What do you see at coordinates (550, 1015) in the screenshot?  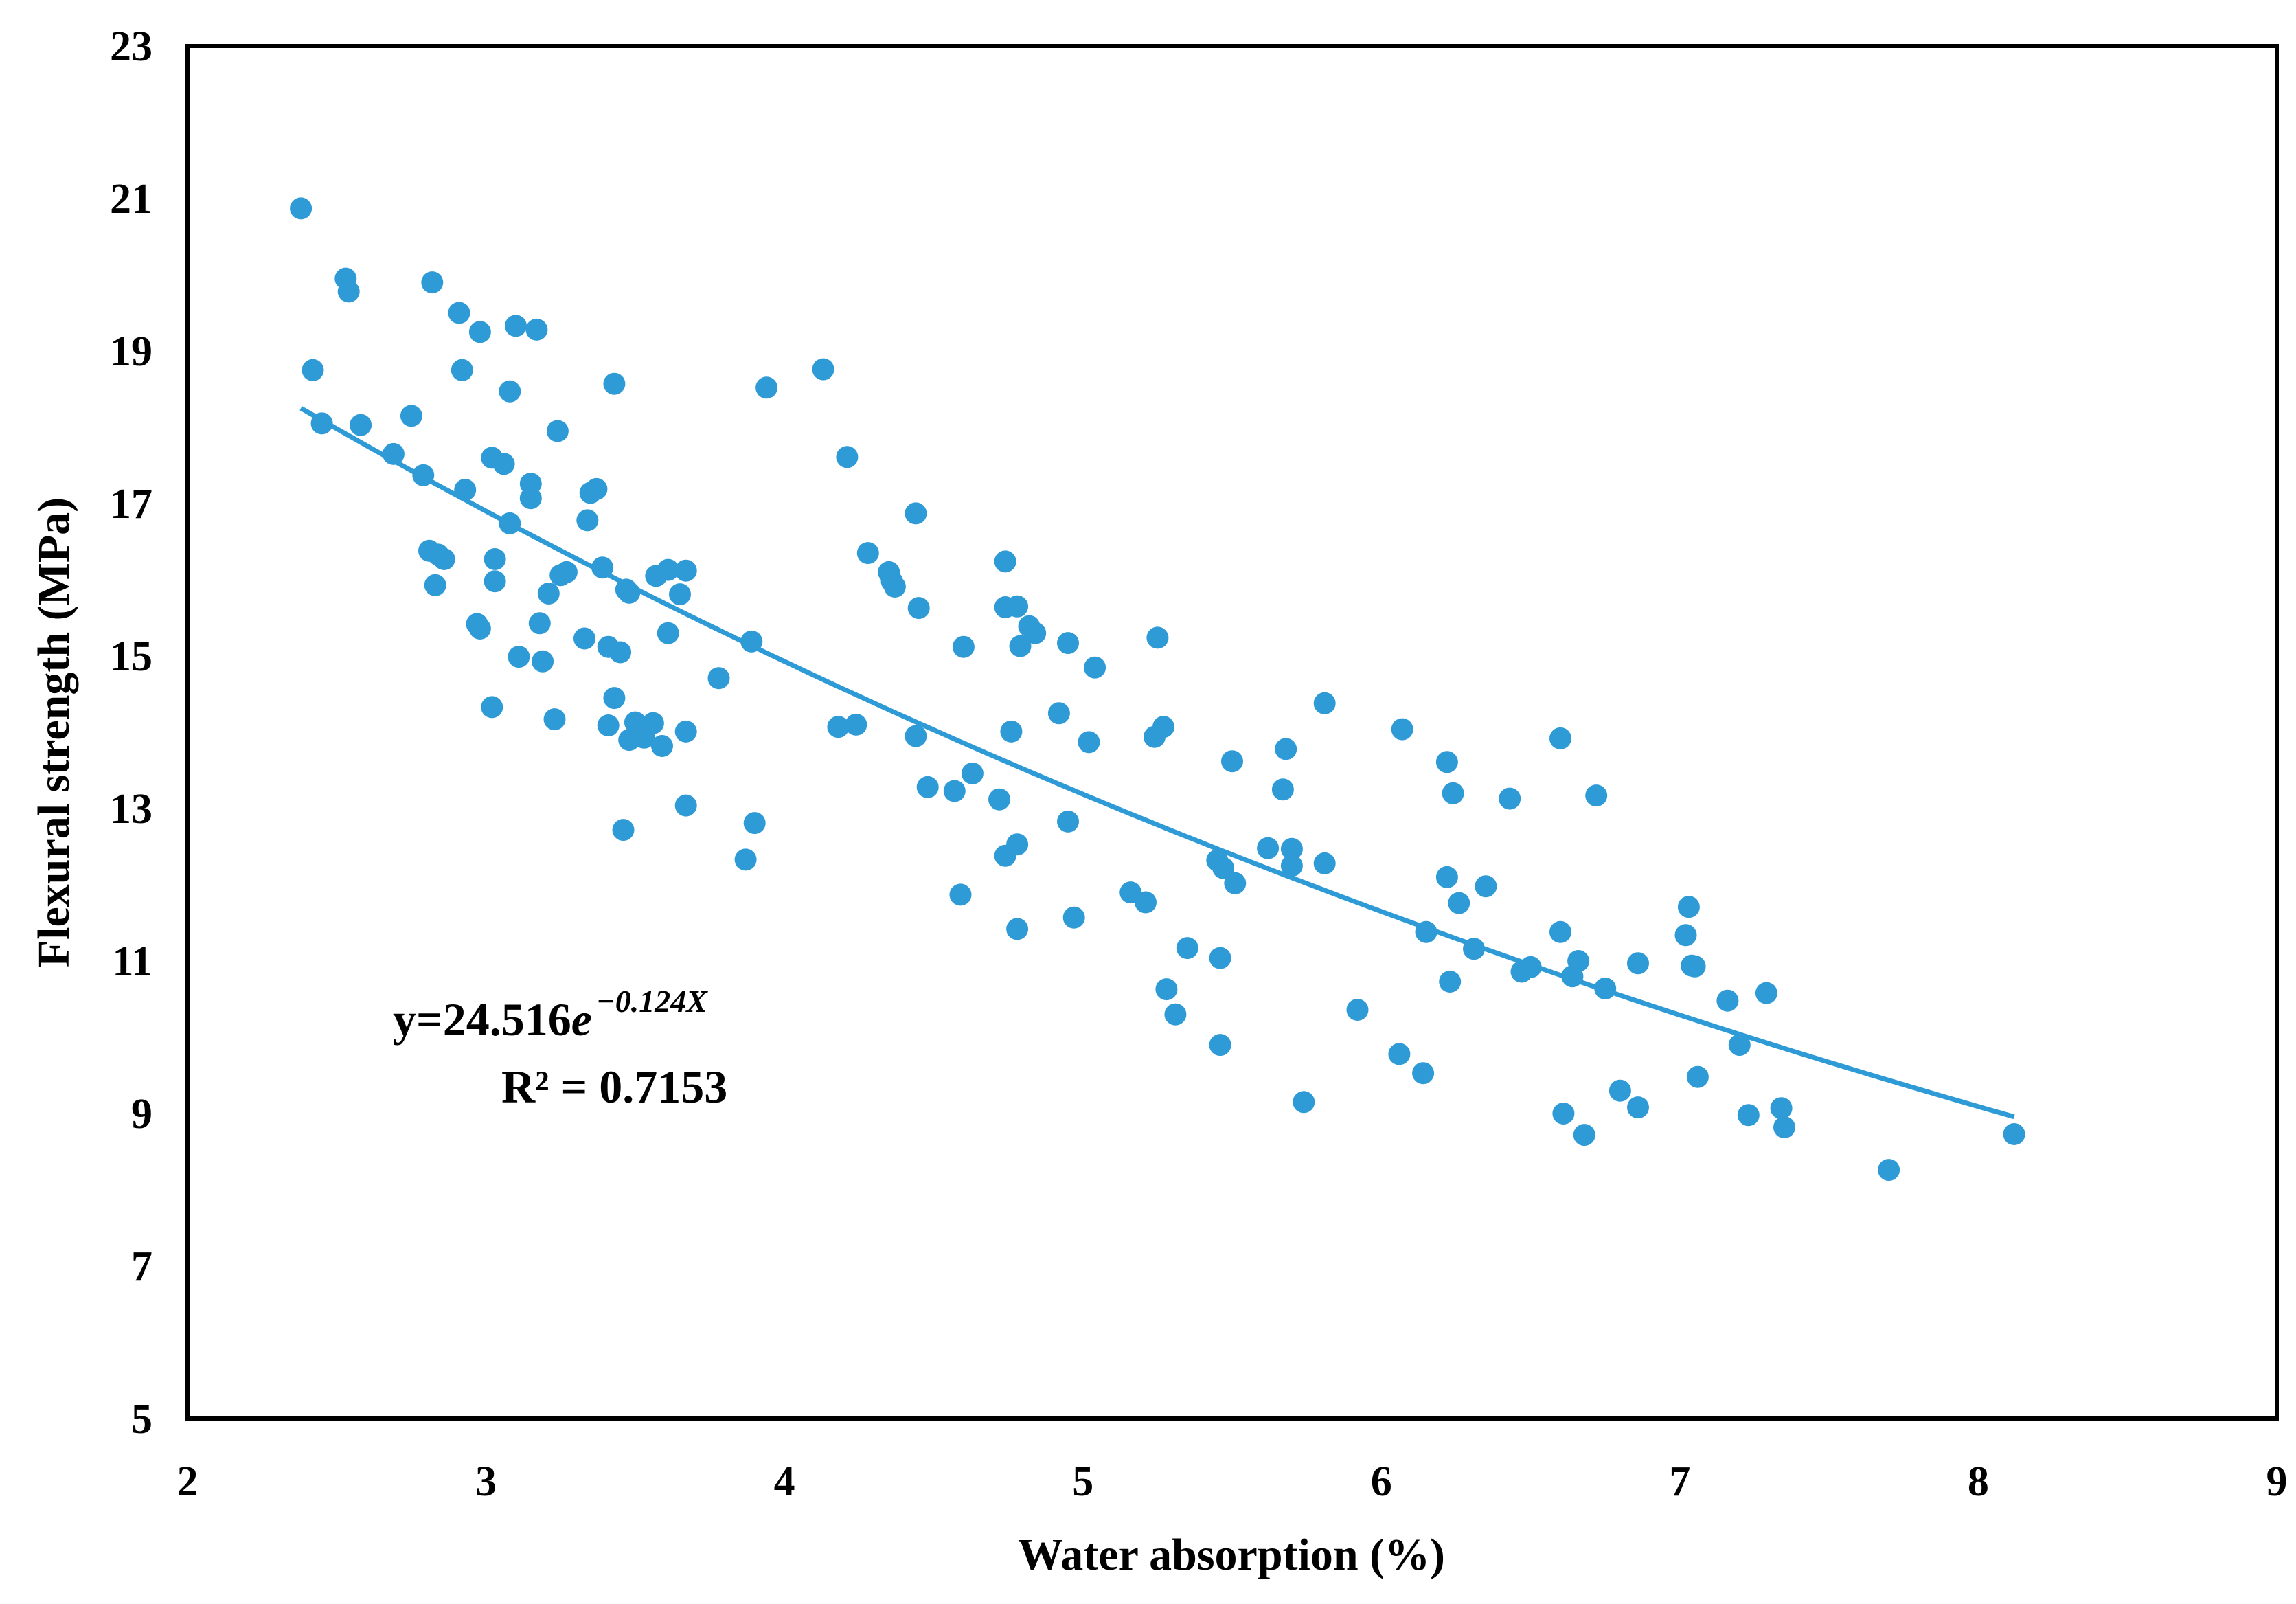 I see `trendline-equation: y=24.516e −0.124X` at bounding box center [550, 1015].